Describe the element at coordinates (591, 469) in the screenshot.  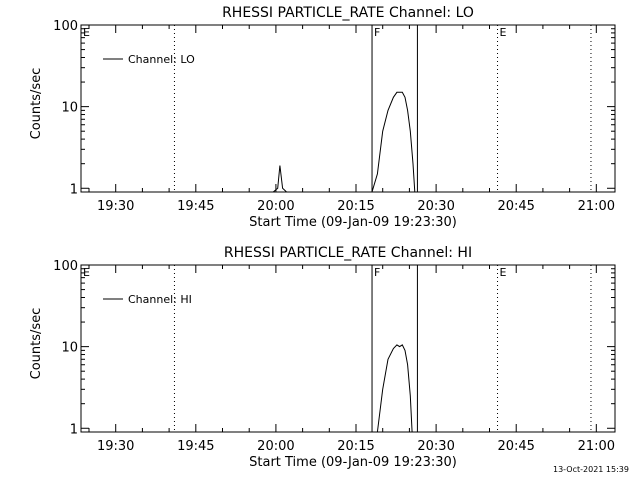
I see `footer-date: 13-Oct-2021 15:39` at that location.